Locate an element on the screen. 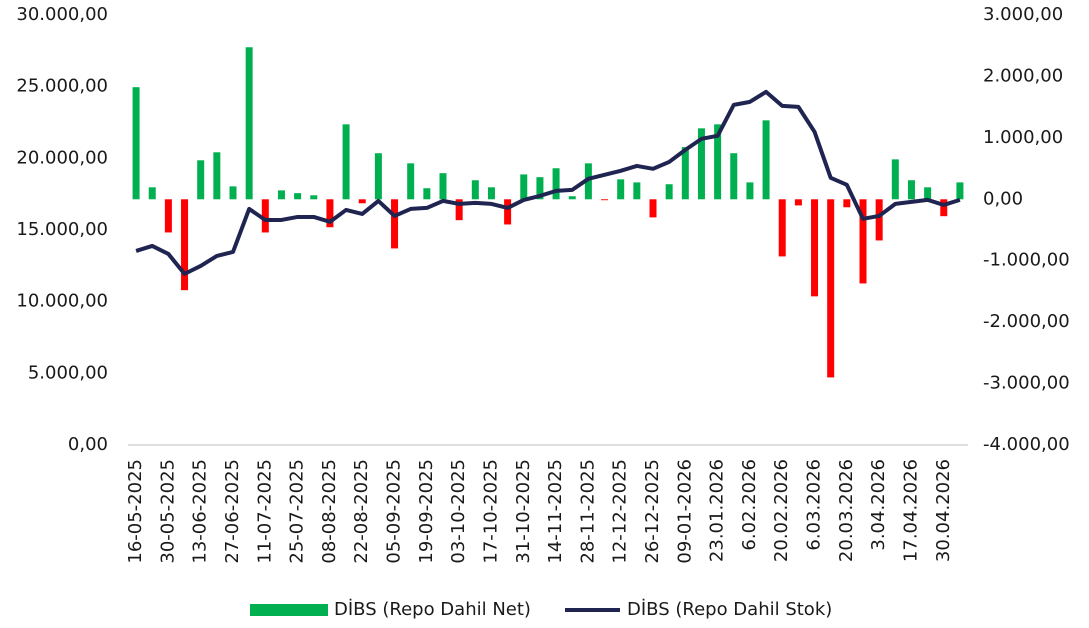 Image resolution: width=1089 pixels, height=628 pixels. x-tick-label: 6.02.2026 is located at coordinates (749, 505).